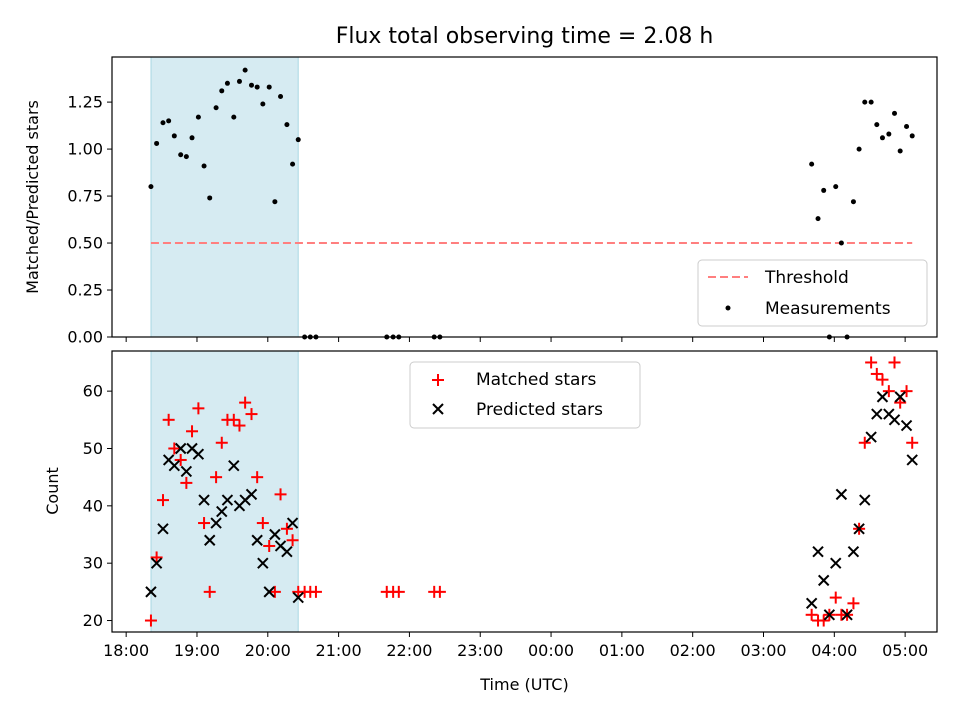  Describe the element at coordinates (828, 309) in the screenshot. I see `legend-measurements-label: Measurements` at that location.